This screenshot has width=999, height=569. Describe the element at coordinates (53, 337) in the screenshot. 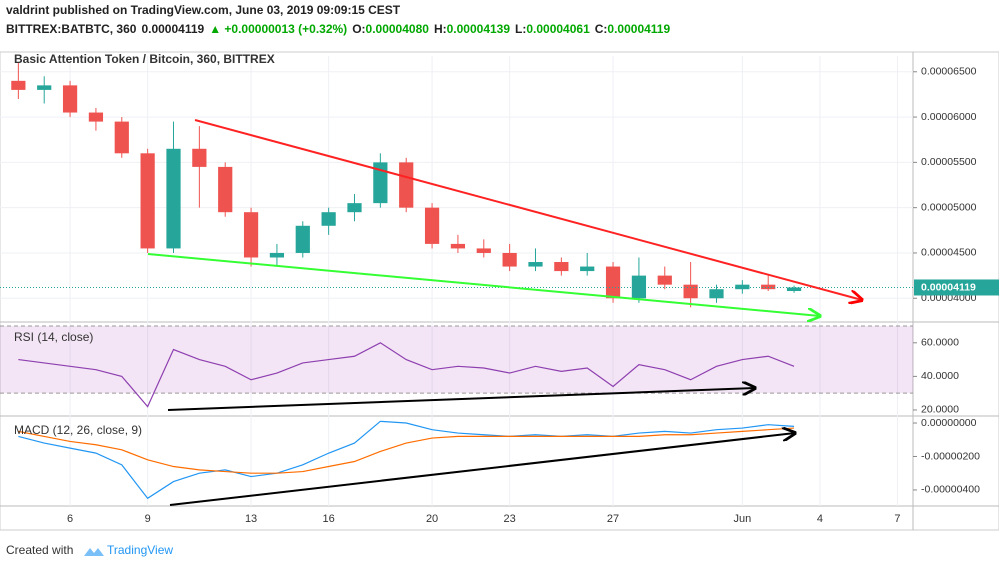

I see `pane-title: RSI (14, close)` at that location.